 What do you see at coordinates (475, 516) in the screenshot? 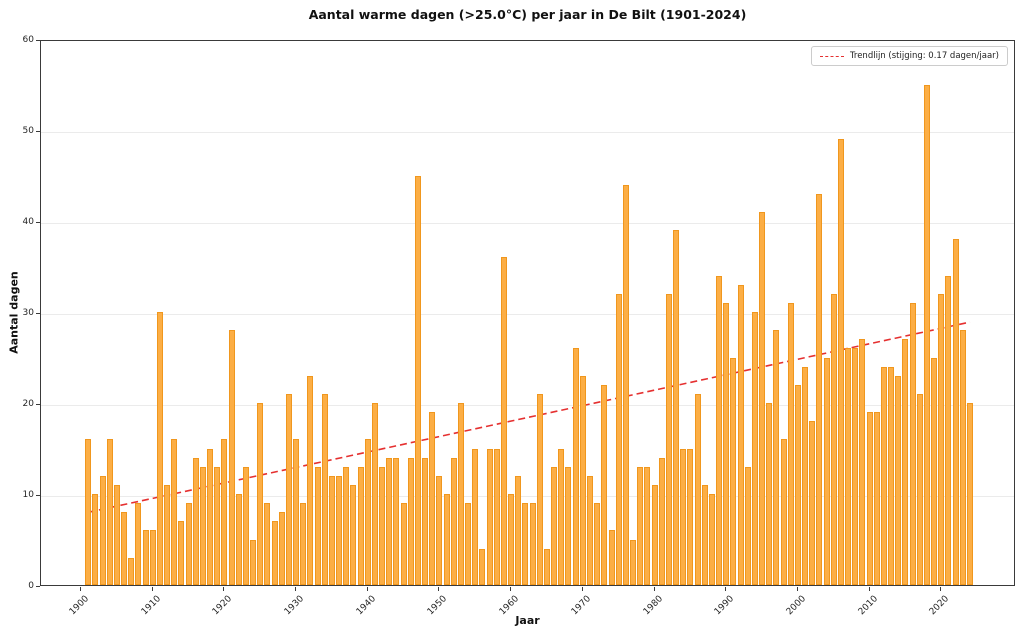
I see `bar-1955` at bounding box center [475, 516].